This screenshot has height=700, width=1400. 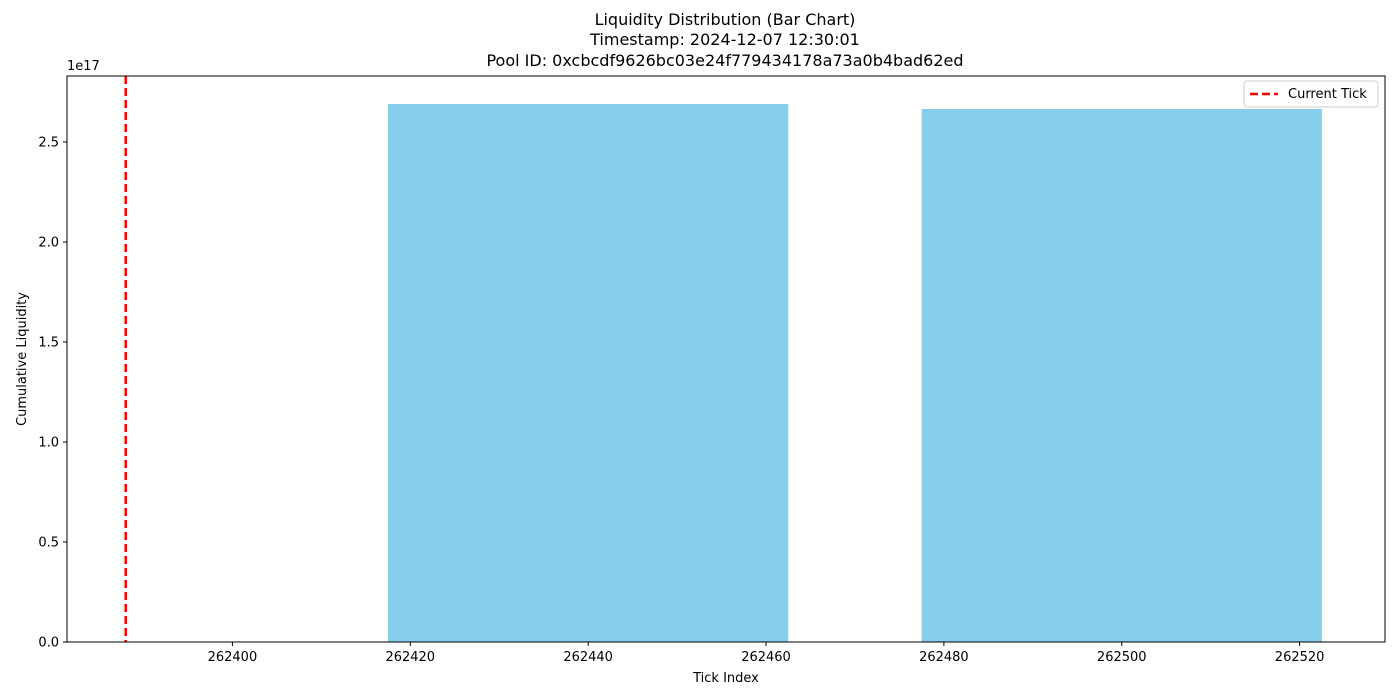 What do you see at coordinates (725, 678) in the screenshot?
I see `x-axis-label: Tick Index` at bounding box center [725, 678].